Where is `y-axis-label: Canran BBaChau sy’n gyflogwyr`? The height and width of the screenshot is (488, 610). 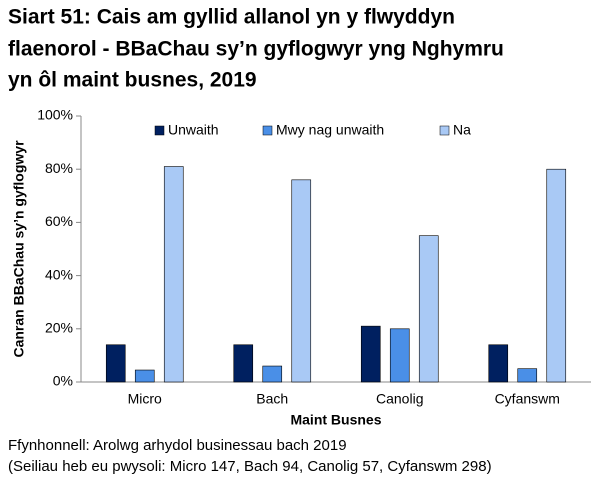 y-axis-label: Canran BBaChau sy’n gyflogwyr is located at coordinates (19, 249).